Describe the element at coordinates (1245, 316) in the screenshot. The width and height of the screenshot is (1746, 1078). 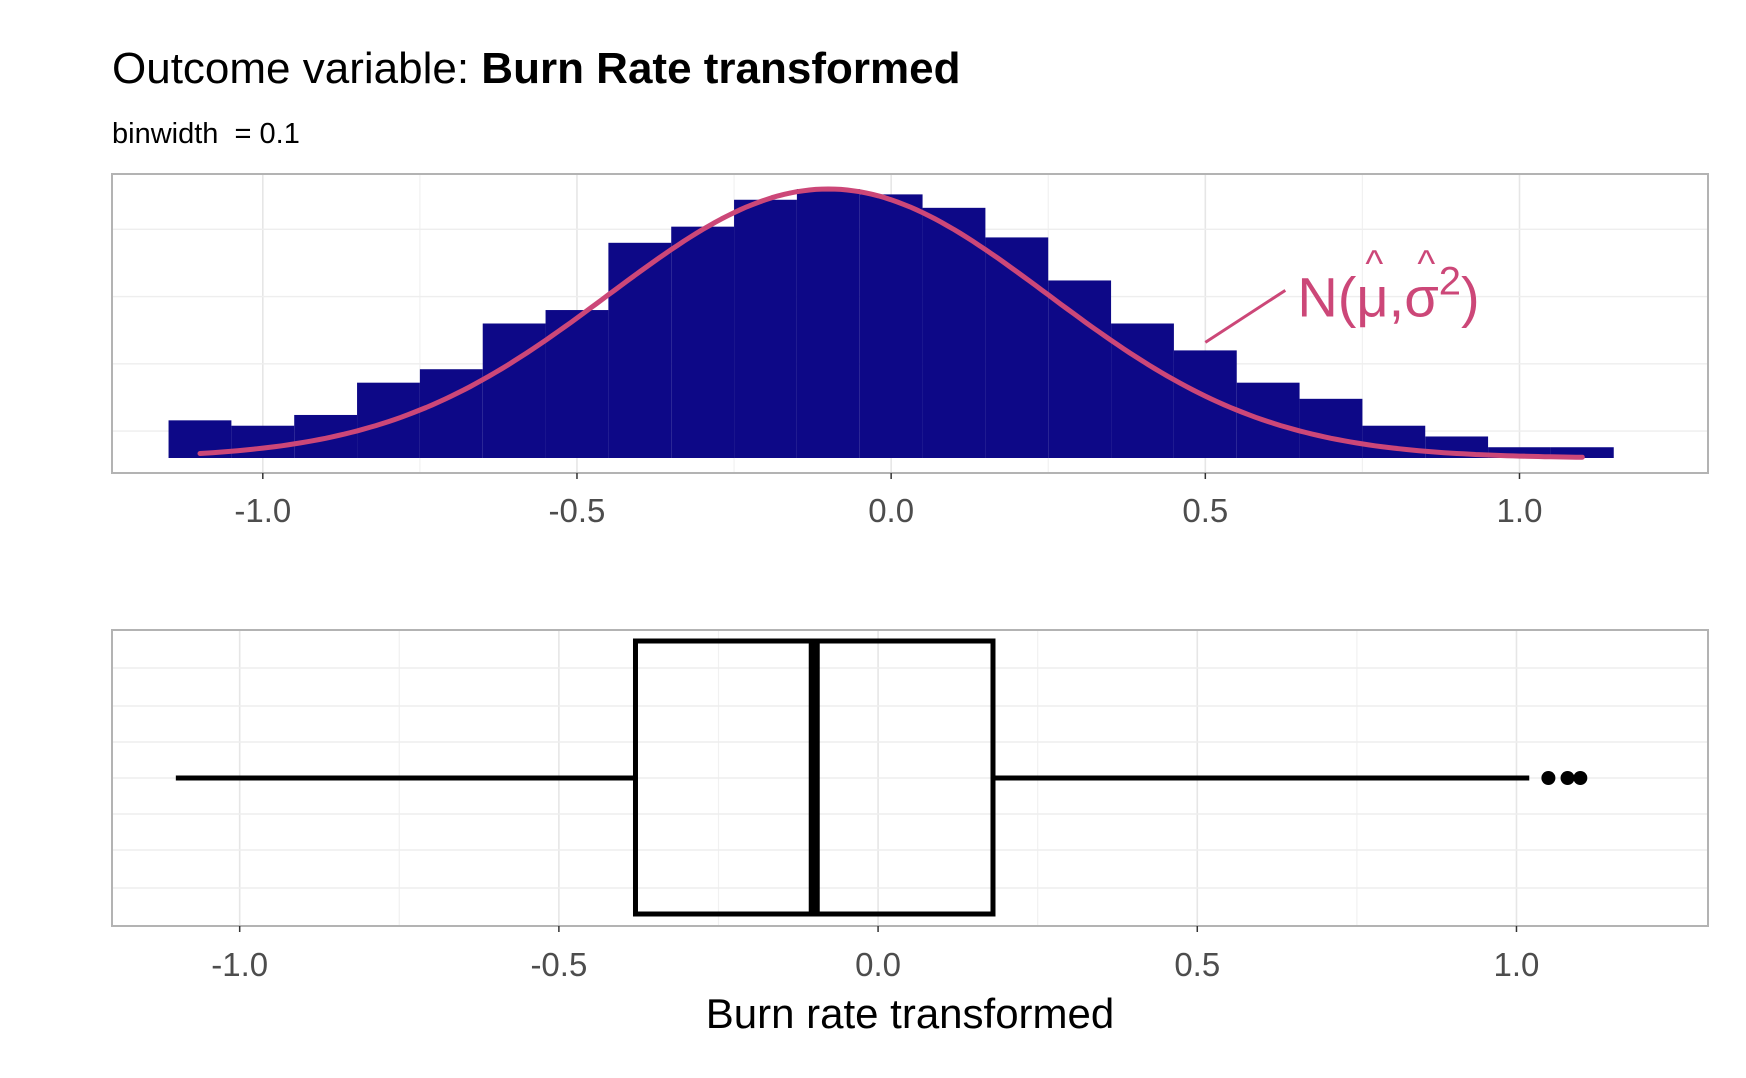
I see `annotation-leader-line` at that location.